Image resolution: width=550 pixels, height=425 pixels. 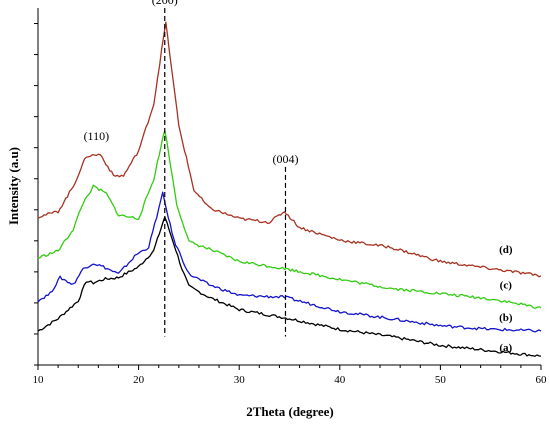 I want to click on x-tick-label: 30, so click(x=240, y=380).